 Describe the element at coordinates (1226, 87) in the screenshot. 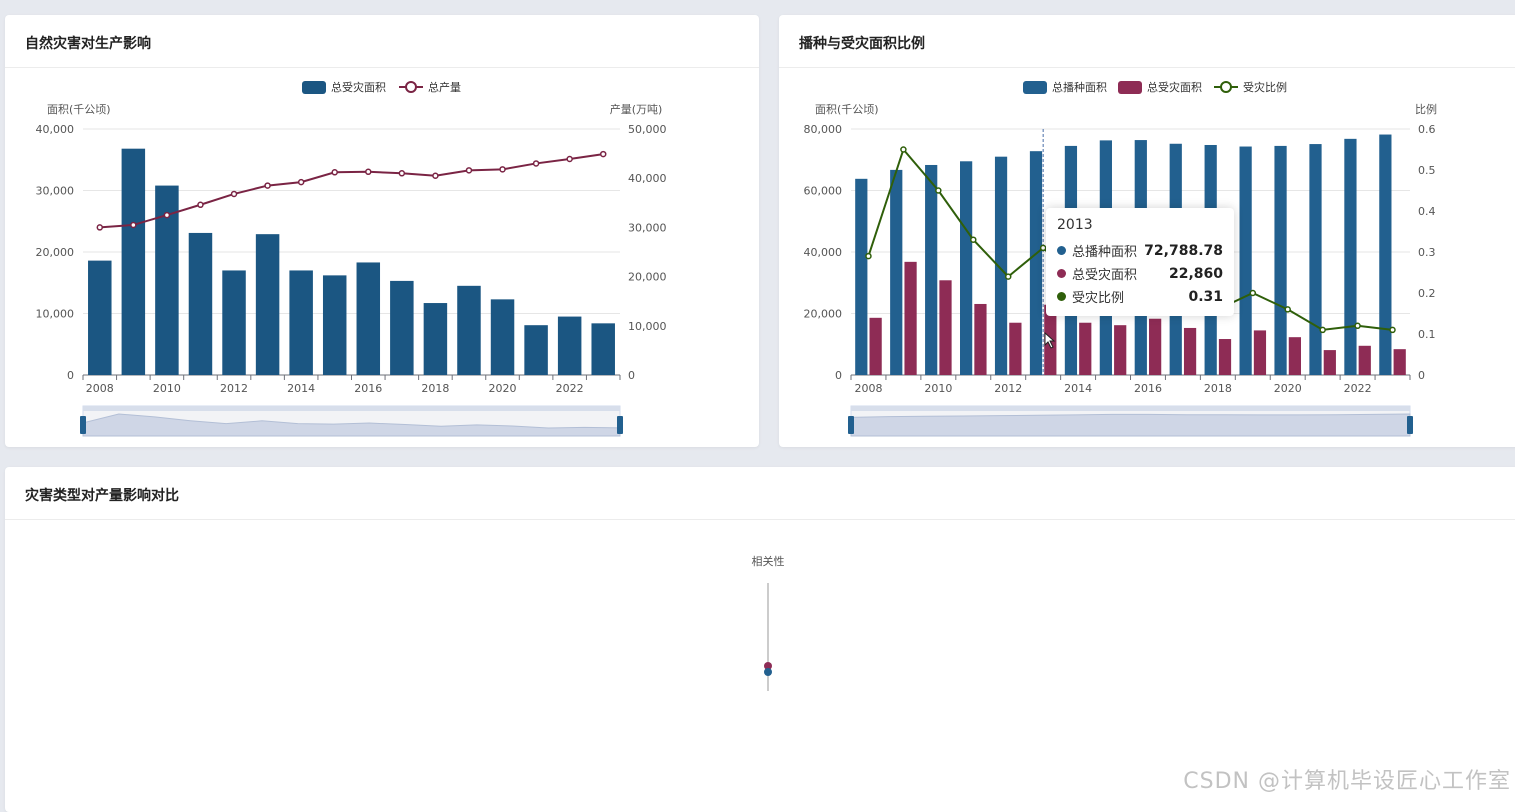

I see `legend-disaster-ratio-swatch-dot` at that location.